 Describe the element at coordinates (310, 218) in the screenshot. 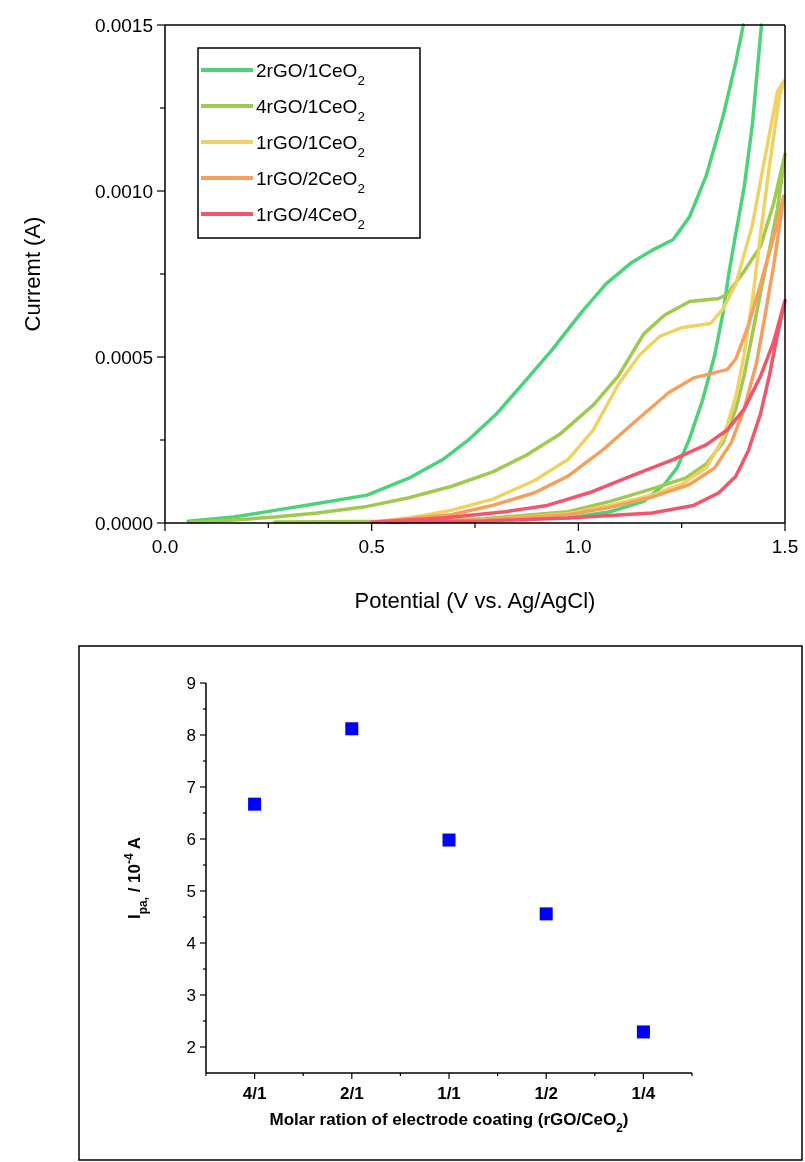

I see `legend-label: 1rGO/4CeO$_{2}$` at that location.